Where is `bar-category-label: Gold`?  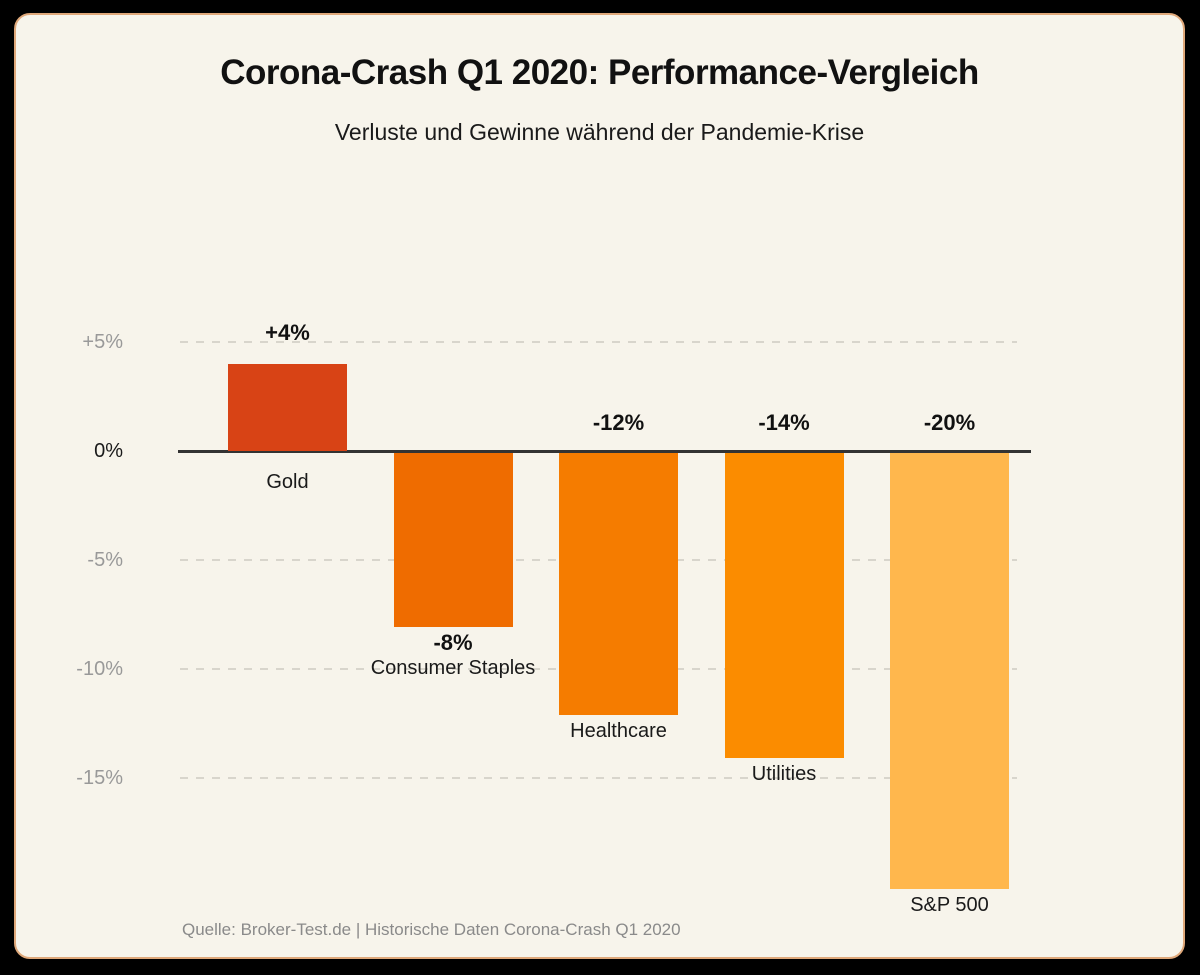
bar-category-label: Gold is located at coordinates (287, 482).